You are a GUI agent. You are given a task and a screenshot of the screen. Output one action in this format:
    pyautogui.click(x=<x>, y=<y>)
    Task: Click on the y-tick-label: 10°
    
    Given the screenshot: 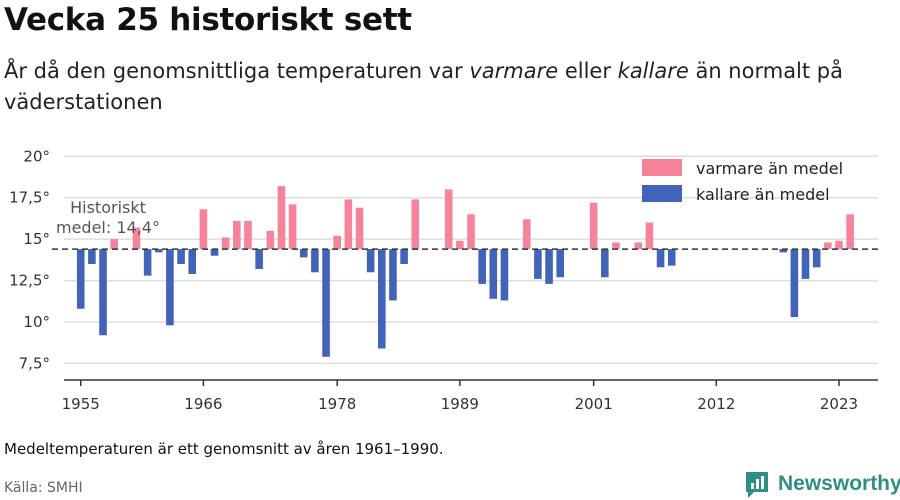 What is the action you would take?
    pyautogui.click(x=36, y=322)
    